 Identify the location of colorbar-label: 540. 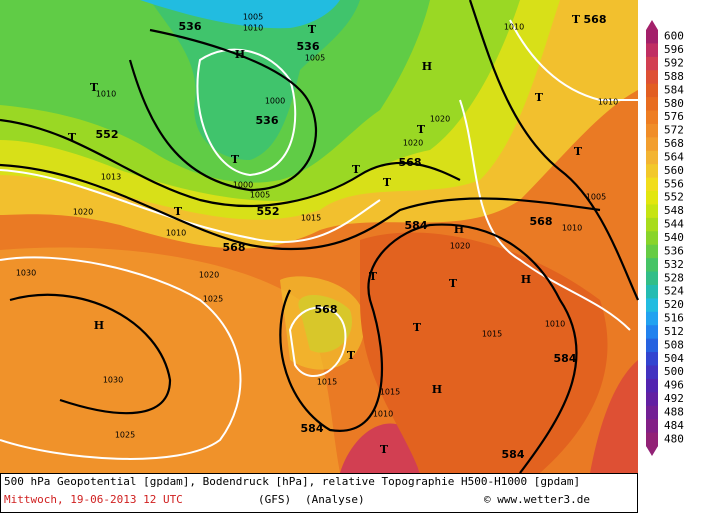
(674, 237).